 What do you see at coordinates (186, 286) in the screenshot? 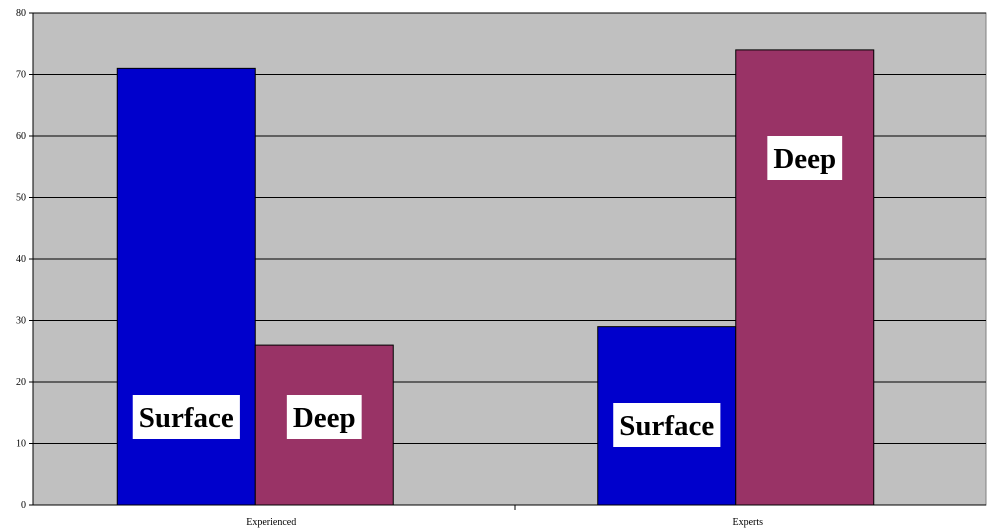
I see `bar-surface-experienced` at bounding box center [186, 286].